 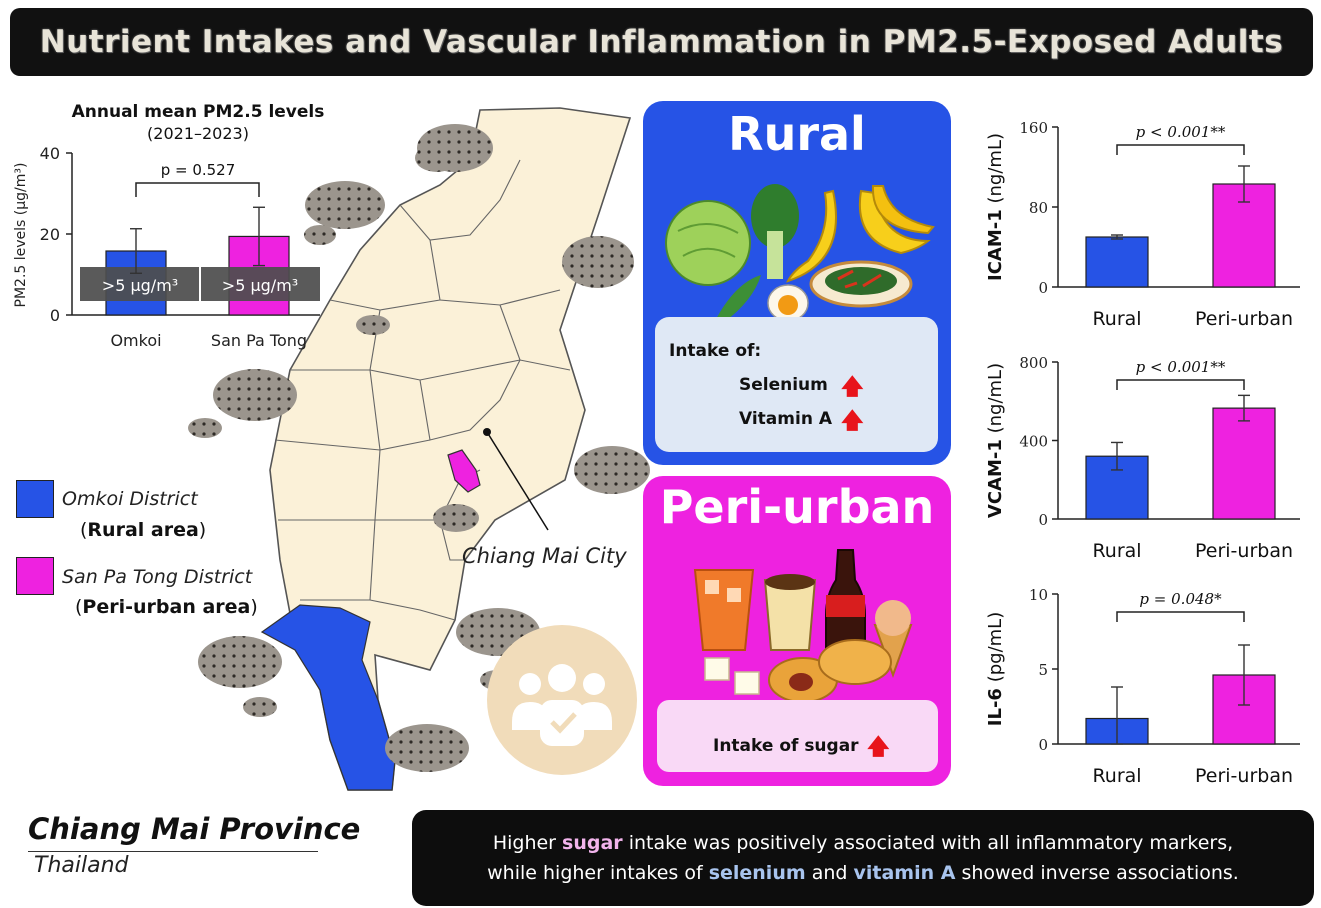 What do you see at coordinates (797, 134) in the screenshot?
I see `rural-title: Rural` at bounding box center [797, 134].